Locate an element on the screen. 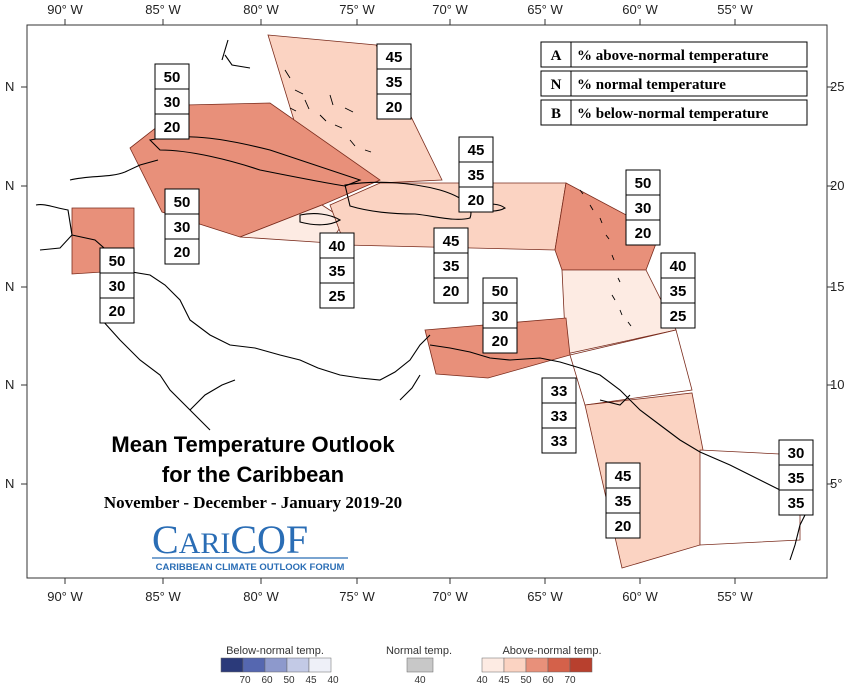 Image resolution: width=845 pixels, height=684 pixels. prob-box-hispaniola-pr: 45 35 20 is located at coordinates (451, 265).